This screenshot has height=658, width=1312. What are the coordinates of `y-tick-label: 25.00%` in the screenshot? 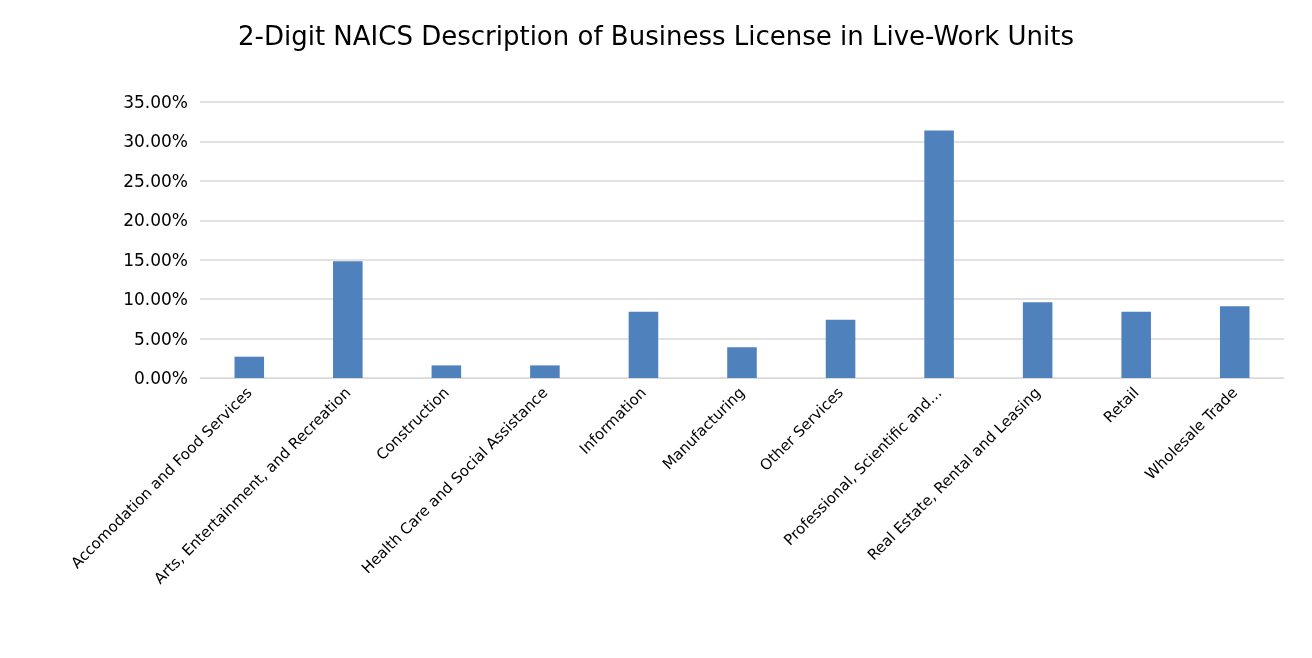 It's located at (155, 180).